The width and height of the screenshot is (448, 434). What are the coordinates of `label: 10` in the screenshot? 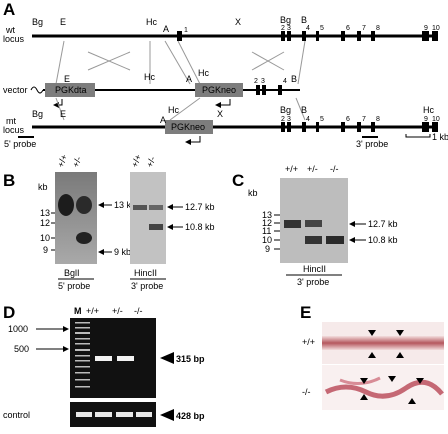 It's located at (45, 238).